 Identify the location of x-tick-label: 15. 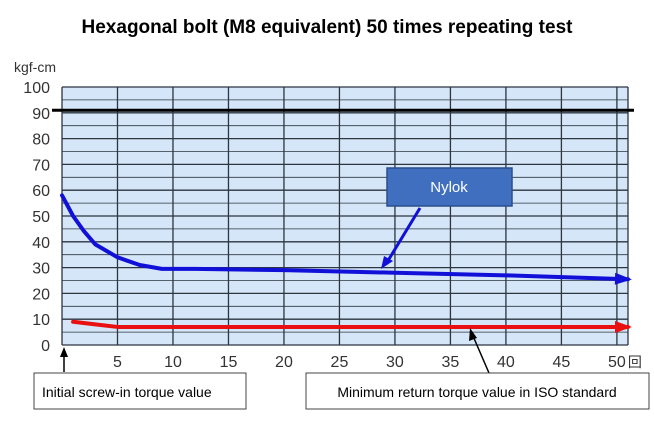
(229, 362).